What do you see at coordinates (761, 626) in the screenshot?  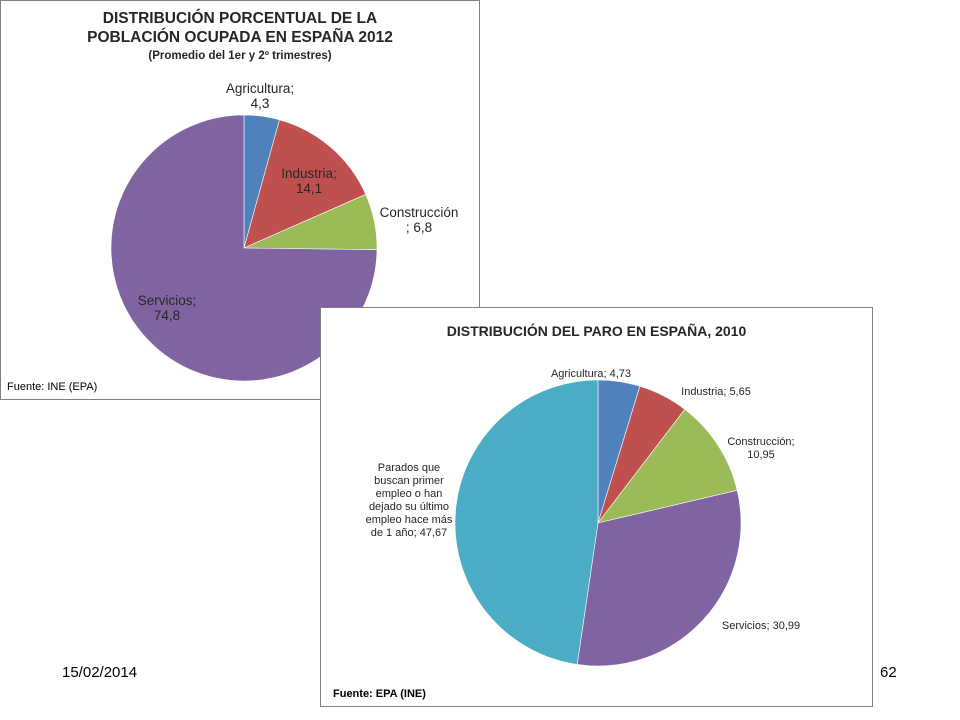 I see `pie-data-label: Servicios; 30,99` at bounding box center [761, 626].